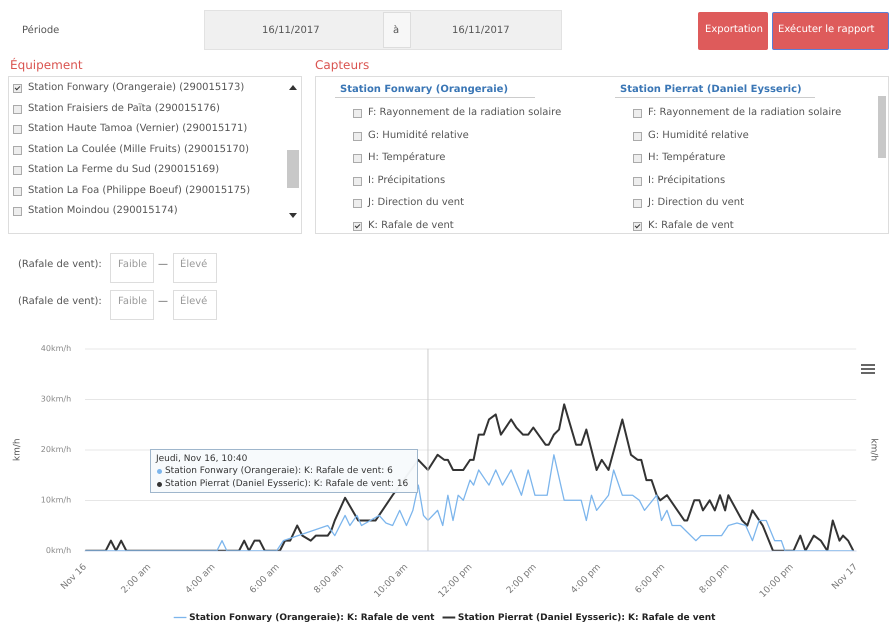 Image resolution: width=889 pixels, height=632 pixels. Describe the element at coordinates (138, 129) in the screenshot. I see `text: Station Haute Tamoa (Vernier) (290015171)` at that location.